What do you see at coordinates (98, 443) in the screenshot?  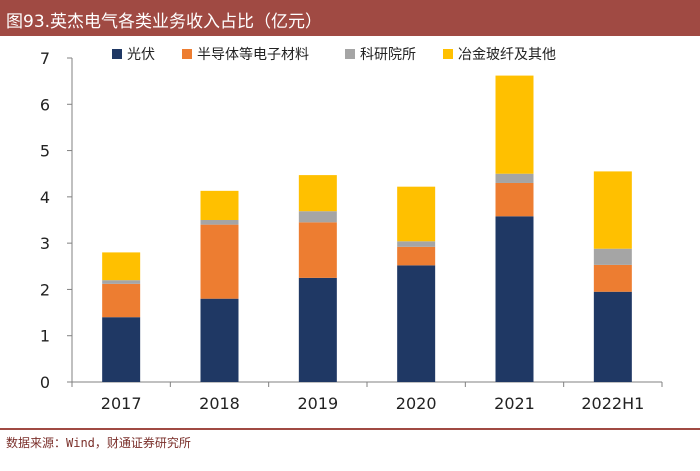 I see `source-note: 数据来源：Wind，财通证券研究所` at bounding box center [98, 443].